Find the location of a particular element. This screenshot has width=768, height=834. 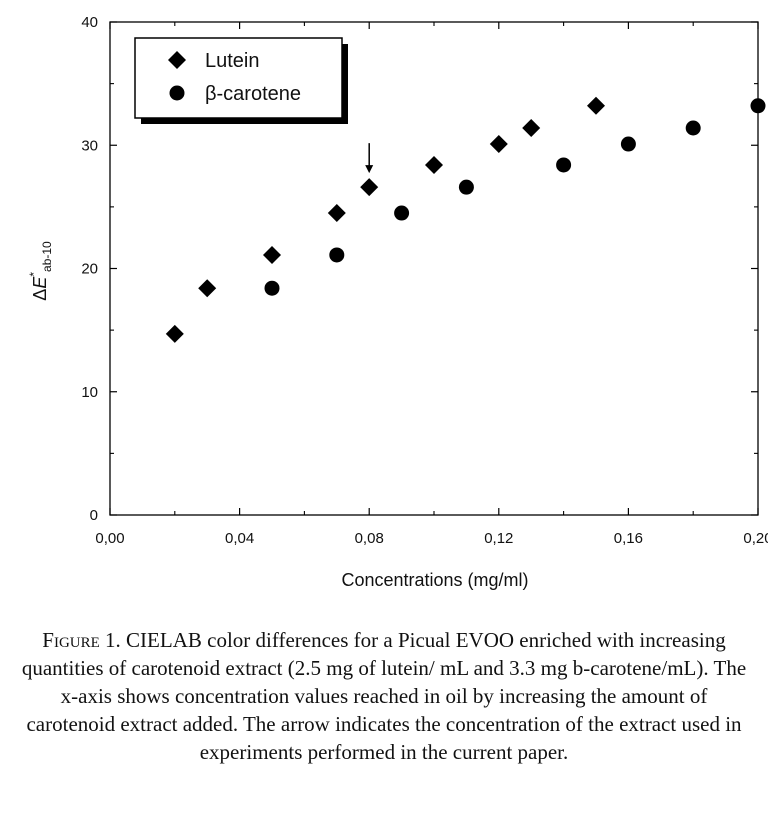

y-tick-label: 40 is located at coordinates (89, 22).